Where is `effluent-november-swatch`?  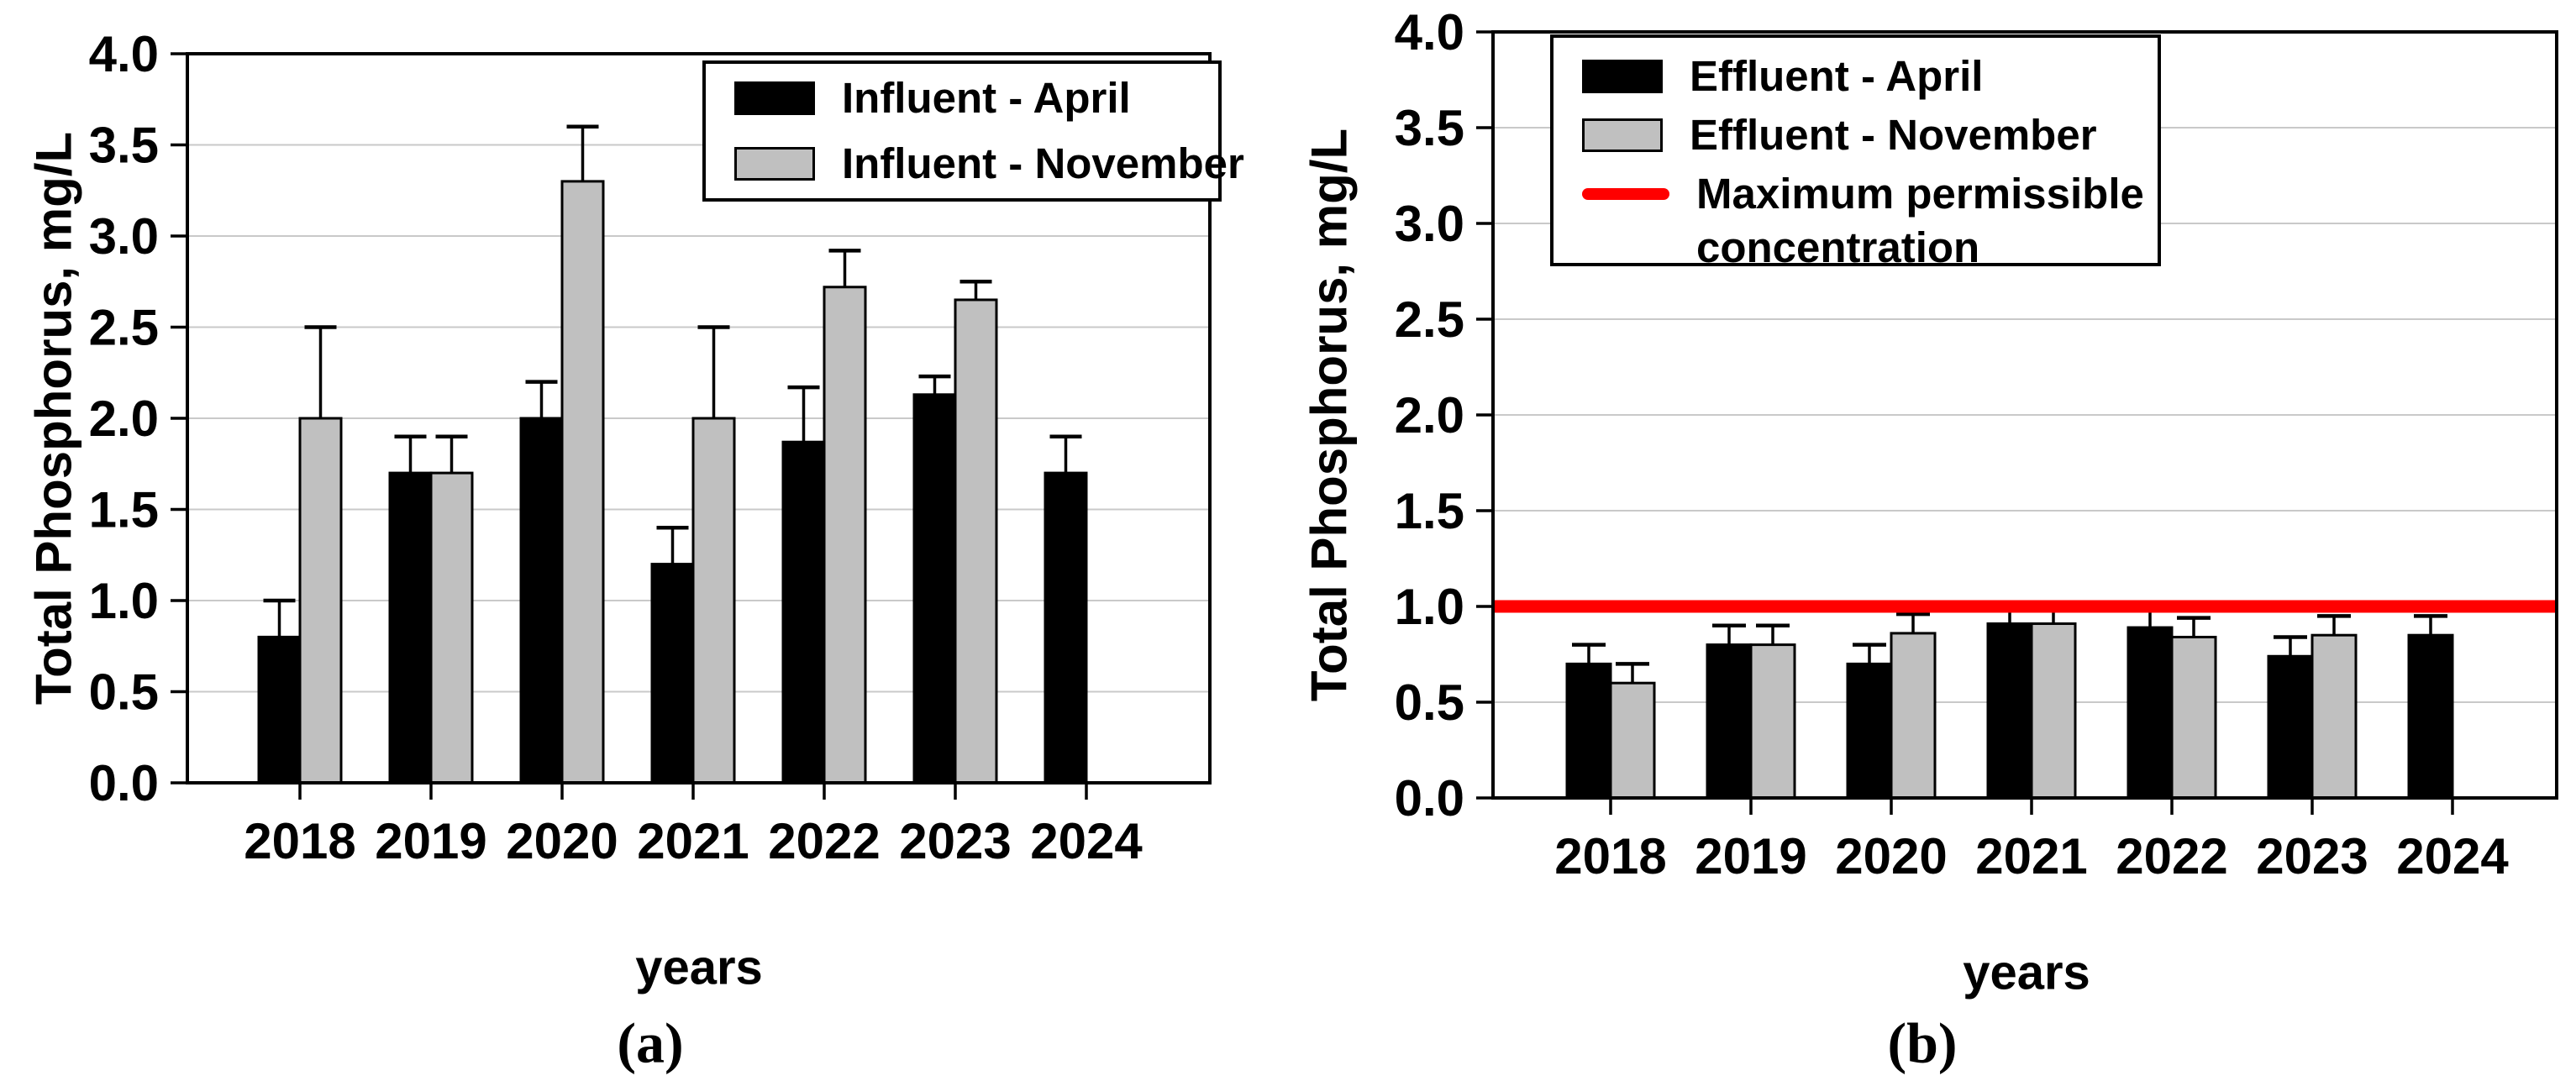 effluent-november-swatch is located at coordinates (1622, 135).